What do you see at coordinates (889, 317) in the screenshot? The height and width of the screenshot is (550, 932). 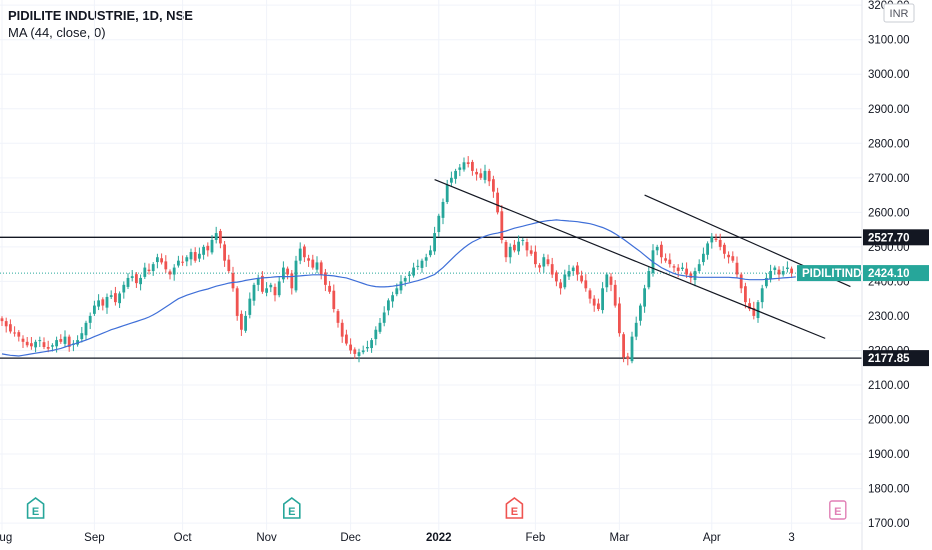 I see `y-tick-label: 2300.00` at bounding box center [889, 317].